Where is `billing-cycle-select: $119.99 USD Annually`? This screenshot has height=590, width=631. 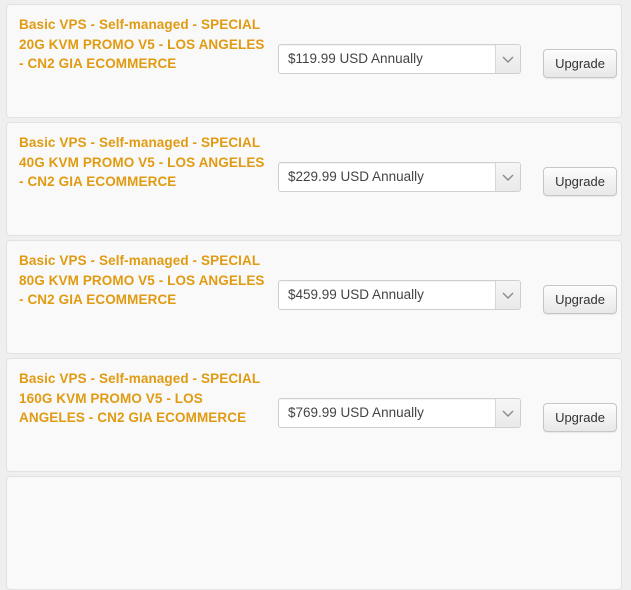 billing-cycle-select: $119.99 USD Annually is located at coordinates (399, 59).